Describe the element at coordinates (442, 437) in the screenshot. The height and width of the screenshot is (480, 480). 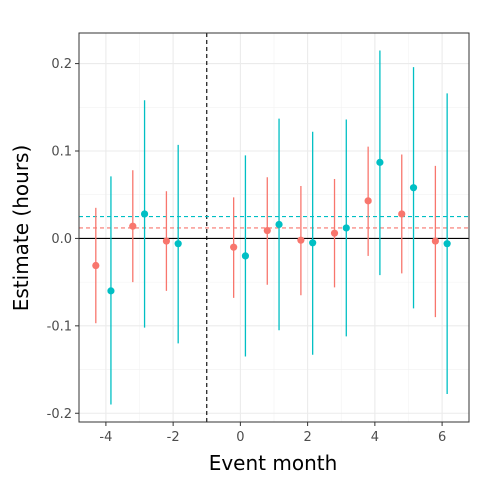
I see `x-tick-label: 6` at that location.